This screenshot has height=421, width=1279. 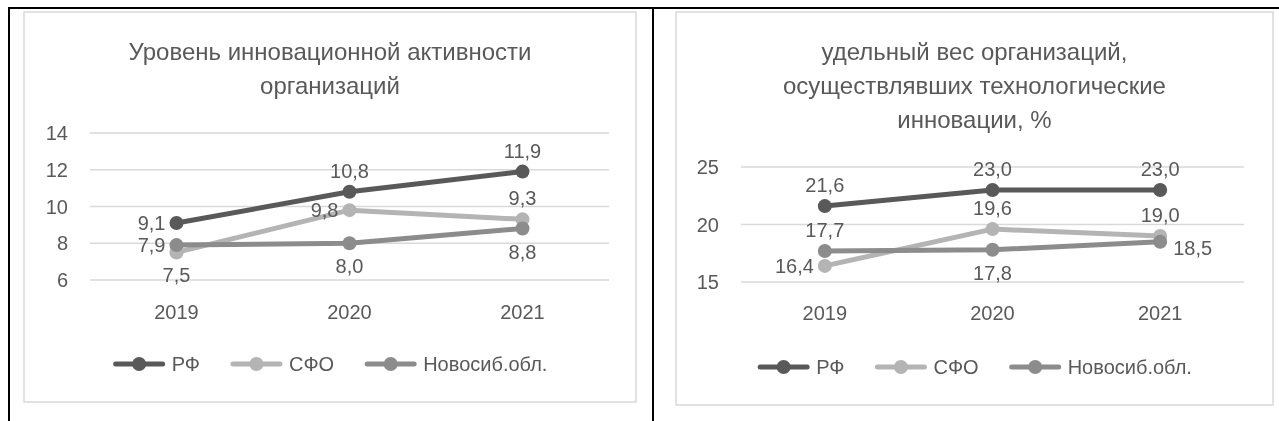 What do you see at coordinates (176, 275) in the screenshot?
I see `data-label: 7,5` at bounding box center [176, 275].